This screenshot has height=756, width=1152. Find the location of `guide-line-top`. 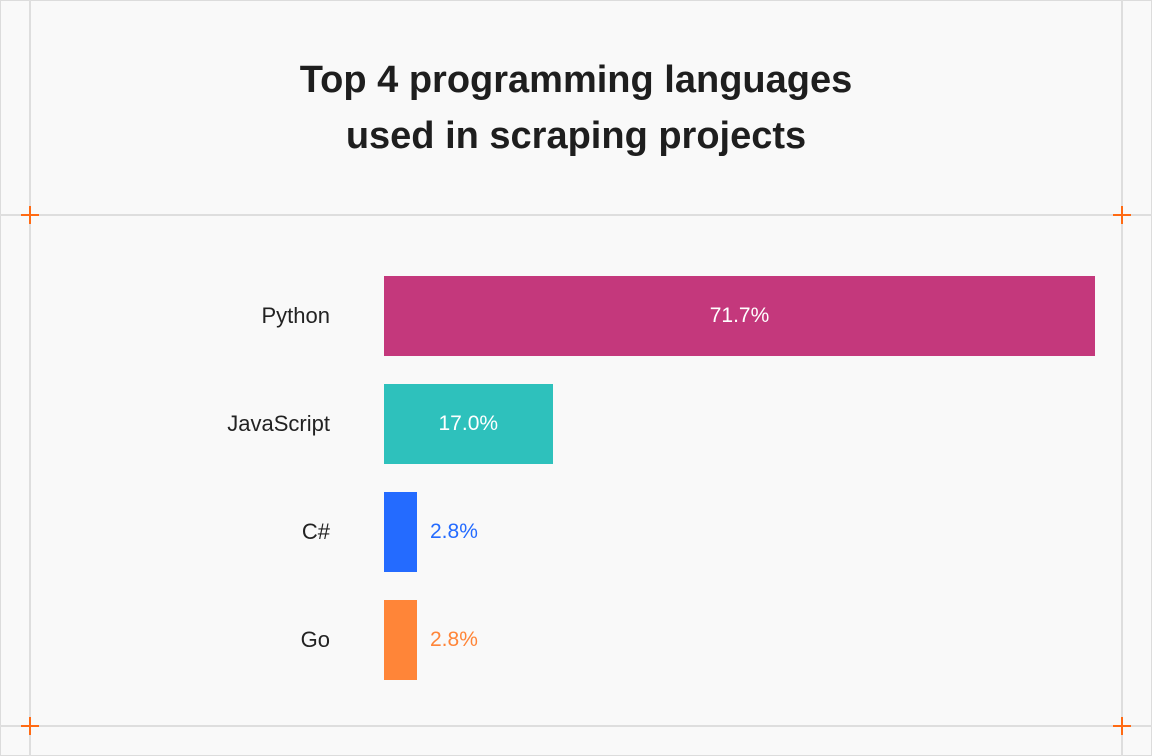

guide-line-top is located at coordinates (576, 215).